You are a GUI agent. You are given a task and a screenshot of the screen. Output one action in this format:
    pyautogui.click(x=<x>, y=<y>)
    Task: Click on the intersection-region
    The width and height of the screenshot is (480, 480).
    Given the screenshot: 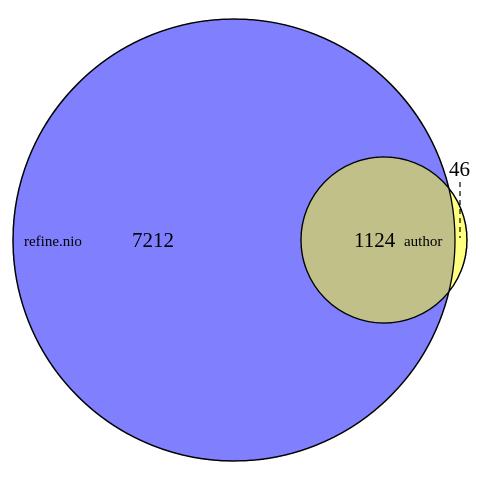 What is the action you would take?
    pyautogui.click(x=378, y=240)
    